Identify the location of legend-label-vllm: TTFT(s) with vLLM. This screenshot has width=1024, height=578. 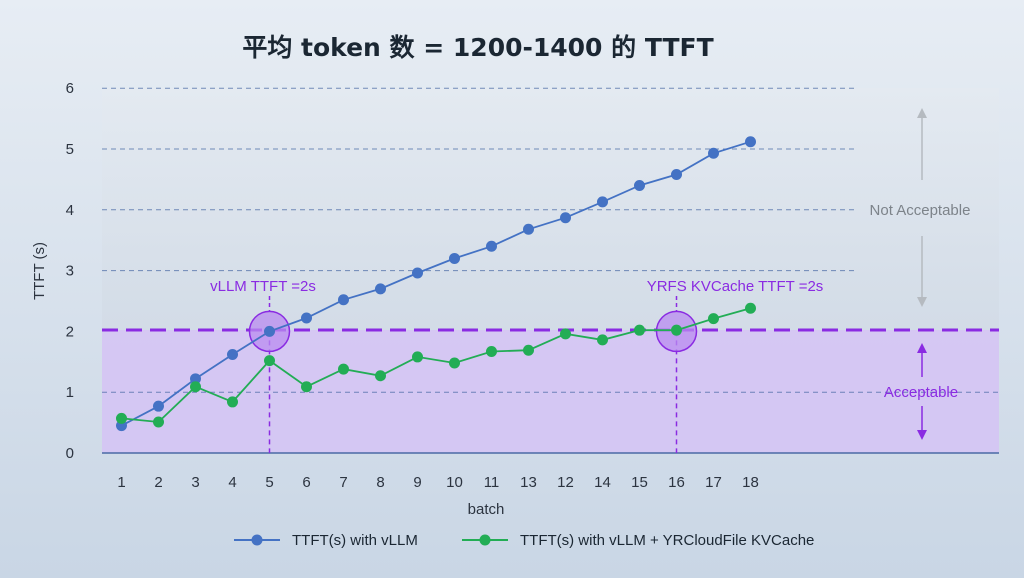
(355, 540).